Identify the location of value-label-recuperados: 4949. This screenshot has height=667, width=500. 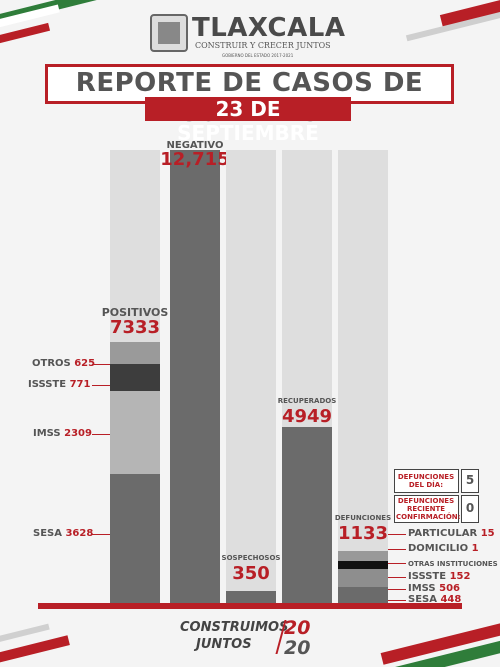
(307, 416).